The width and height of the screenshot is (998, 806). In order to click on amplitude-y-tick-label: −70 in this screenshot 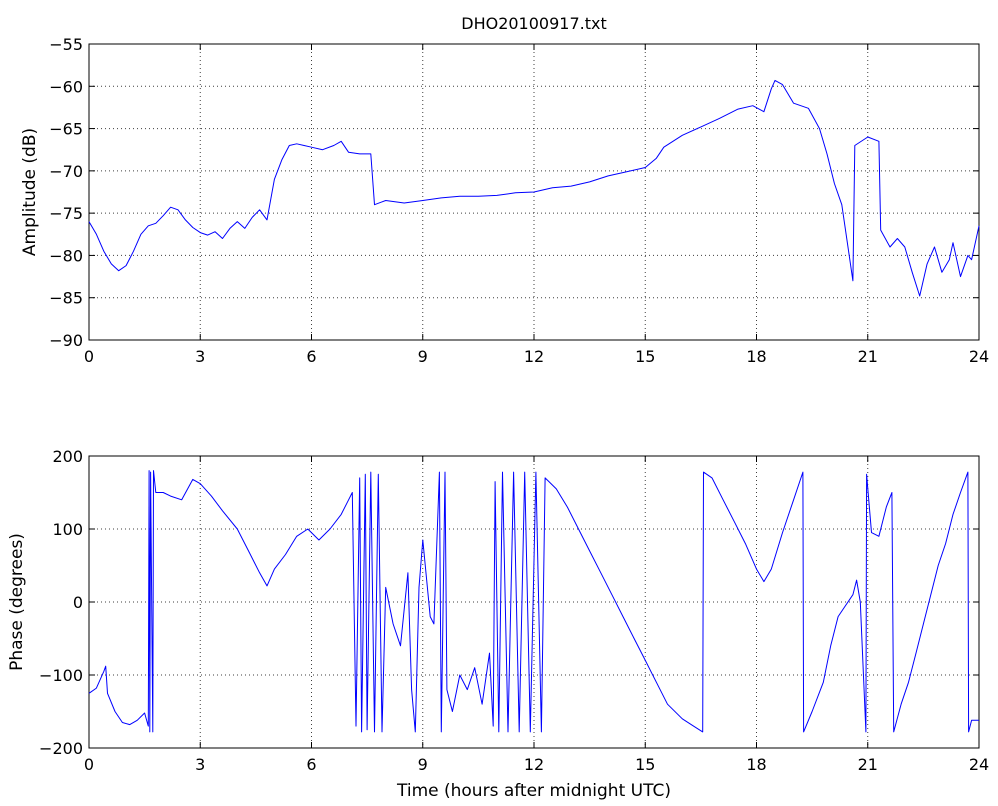, I will do `click(66, 171)`.